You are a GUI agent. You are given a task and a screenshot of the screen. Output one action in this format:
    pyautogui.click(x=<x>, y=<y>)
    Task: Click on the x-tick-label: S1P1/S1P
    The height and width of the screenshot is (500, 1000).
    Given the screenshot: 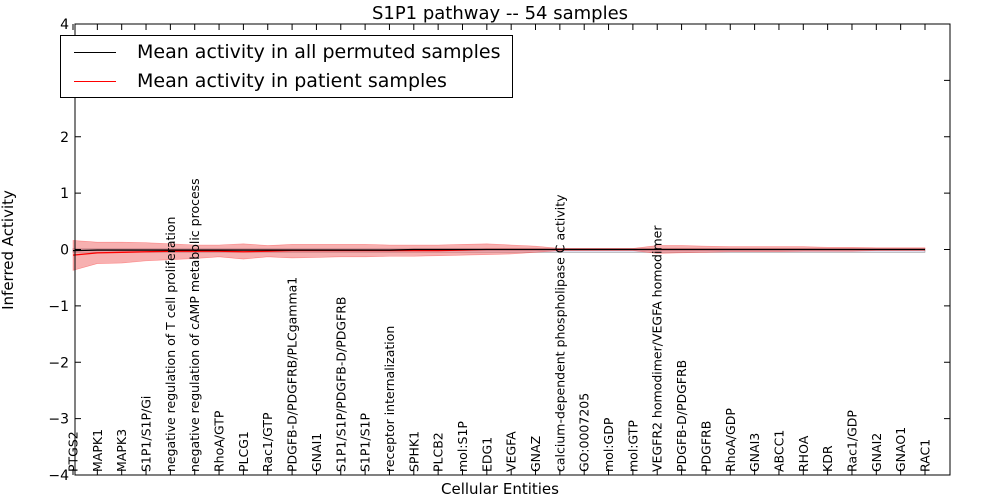 What is the action you would take?
    pyautogui.click(x=365, y=442)
    